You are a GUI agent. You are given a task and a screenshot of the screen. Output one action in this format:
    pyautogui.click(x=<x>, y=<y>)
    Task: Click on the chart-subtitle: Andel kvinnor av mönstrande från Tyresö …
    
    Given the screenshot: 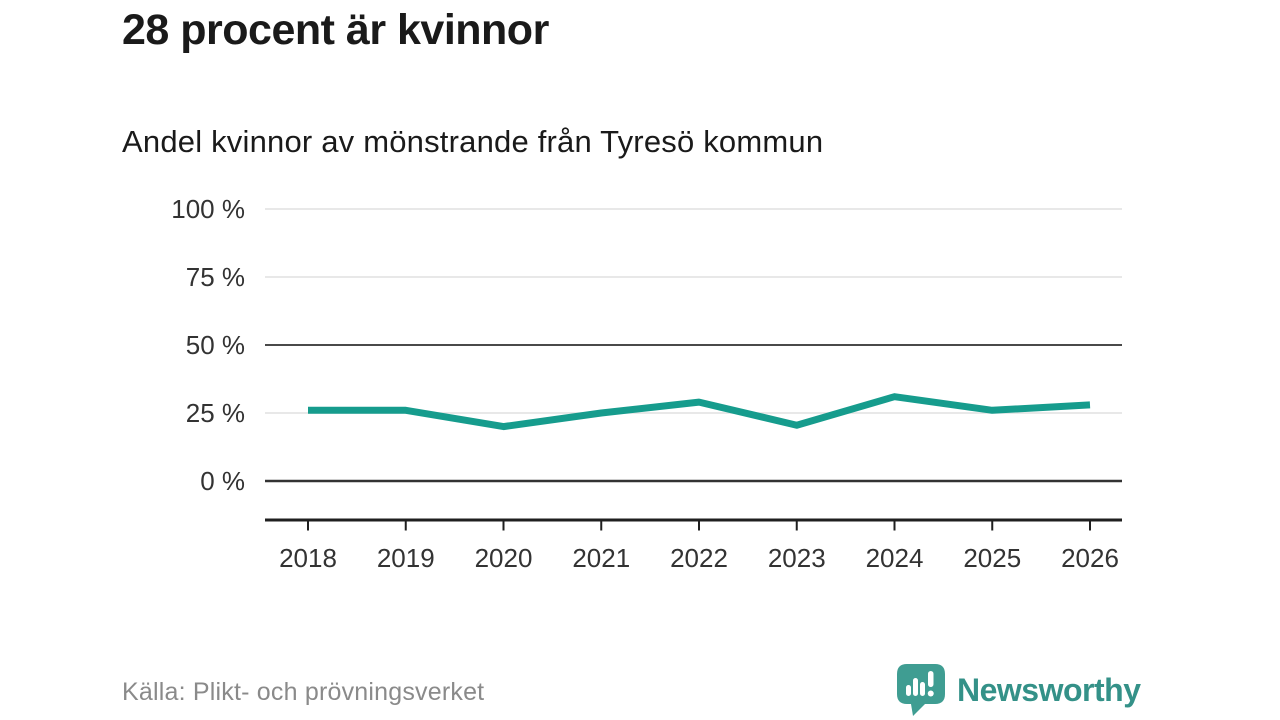 What is the action you would take?
    pyautogui.click(x=473, y=141)
    